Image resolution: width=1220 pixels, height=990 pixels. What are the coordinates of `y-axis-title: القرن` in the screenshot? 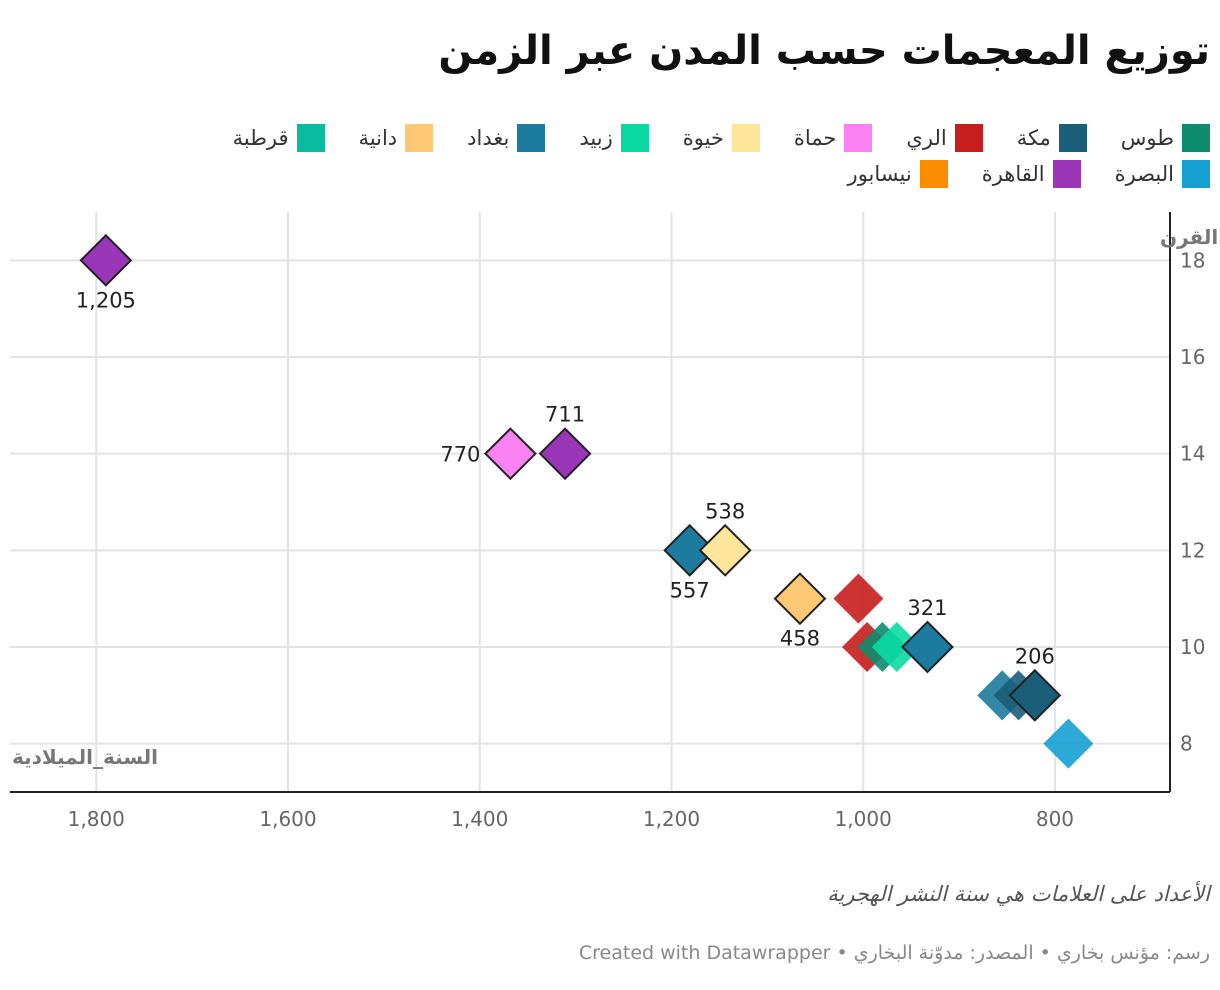 It's located at (1189, 237).